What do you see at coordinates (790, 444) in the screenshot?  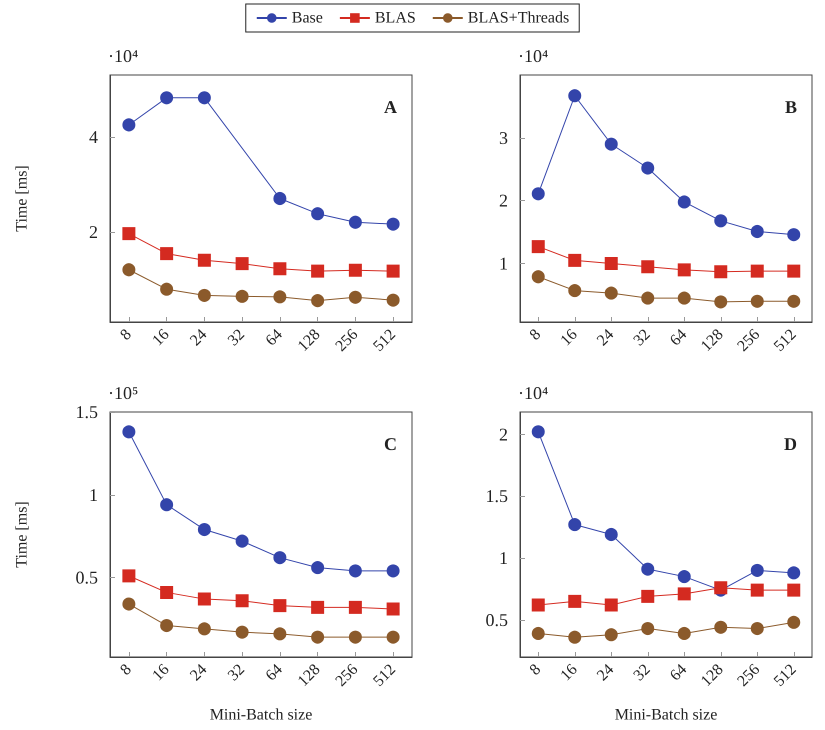 I see `text: D` at bounding box center [790, 444].